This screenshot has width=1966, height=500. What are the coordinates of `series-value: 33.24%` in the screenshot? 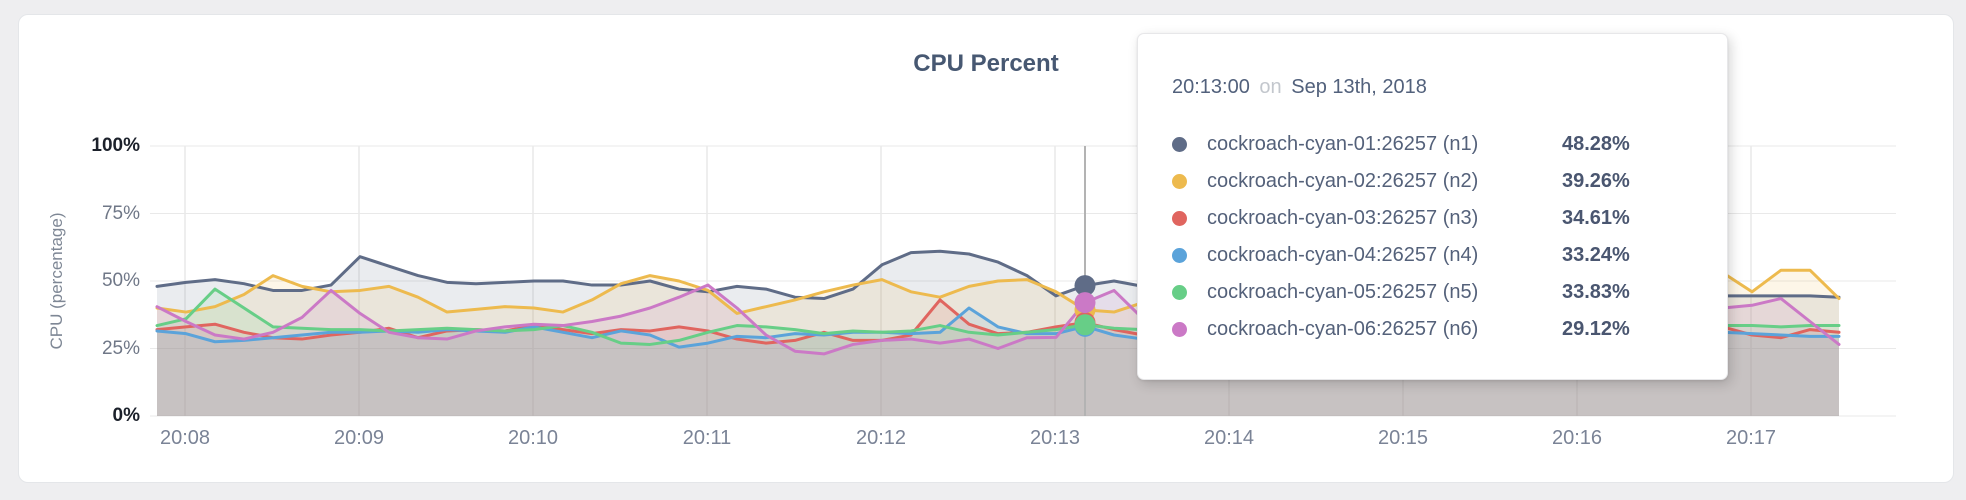 It's located at (1596, 255).